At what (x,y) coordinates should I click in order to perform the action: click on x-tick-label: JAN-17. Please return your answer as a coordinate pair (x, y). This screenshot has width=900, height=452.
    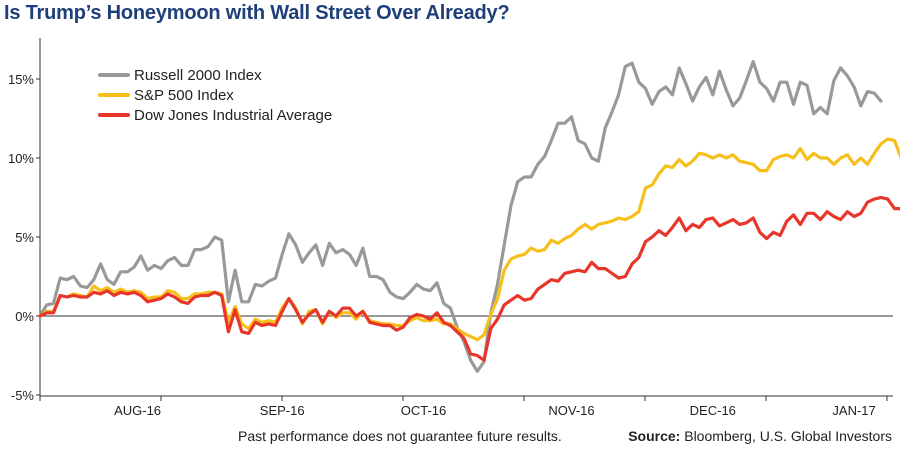
    Looking at the image, I should click on (853, 410).